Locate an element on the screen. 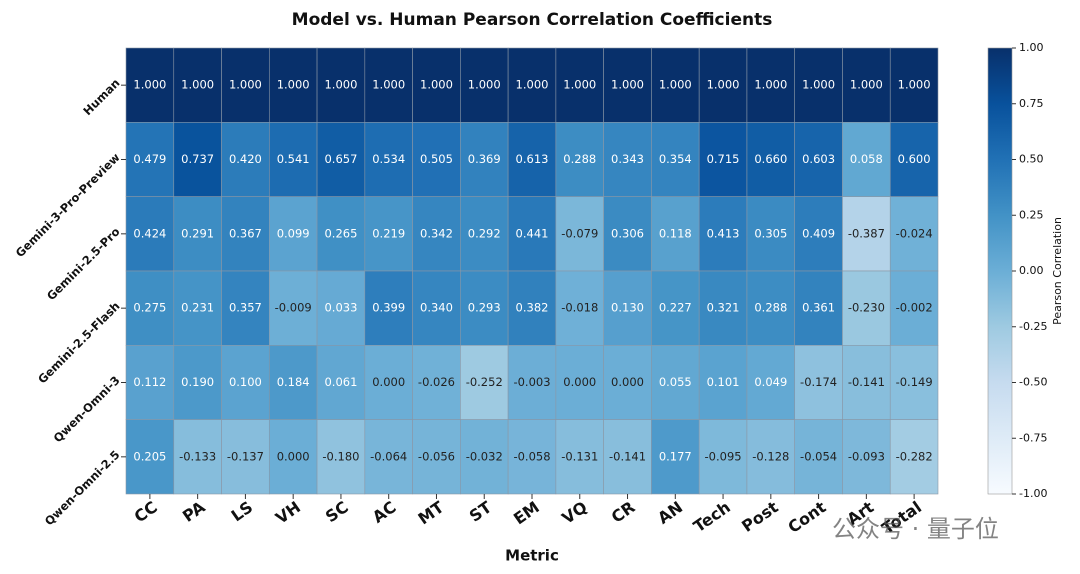 The height and width of the screenshot is (574, 1080). cell-label: 0.424 is located at coordinates (149, 233).